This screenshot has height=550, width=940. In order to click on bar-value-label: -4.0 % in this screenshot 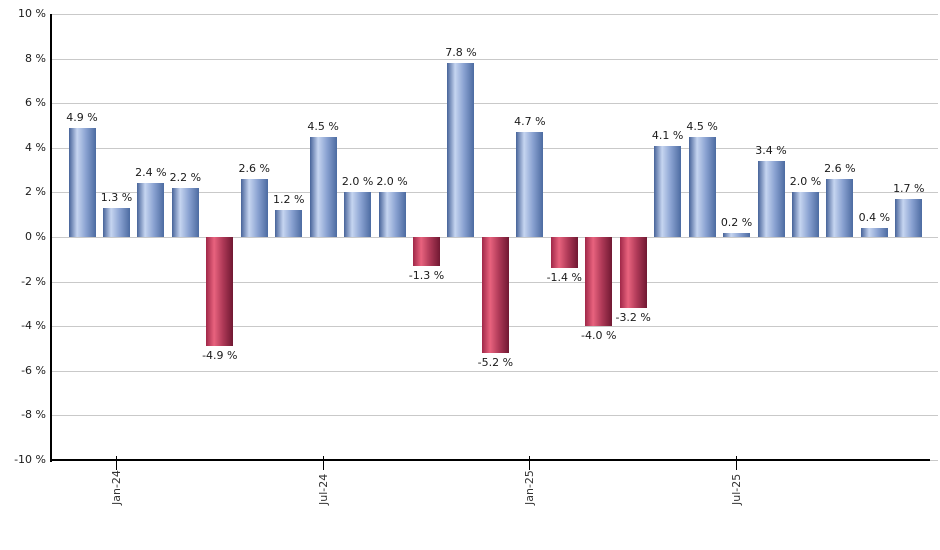, I will do `click(599, 336)`.